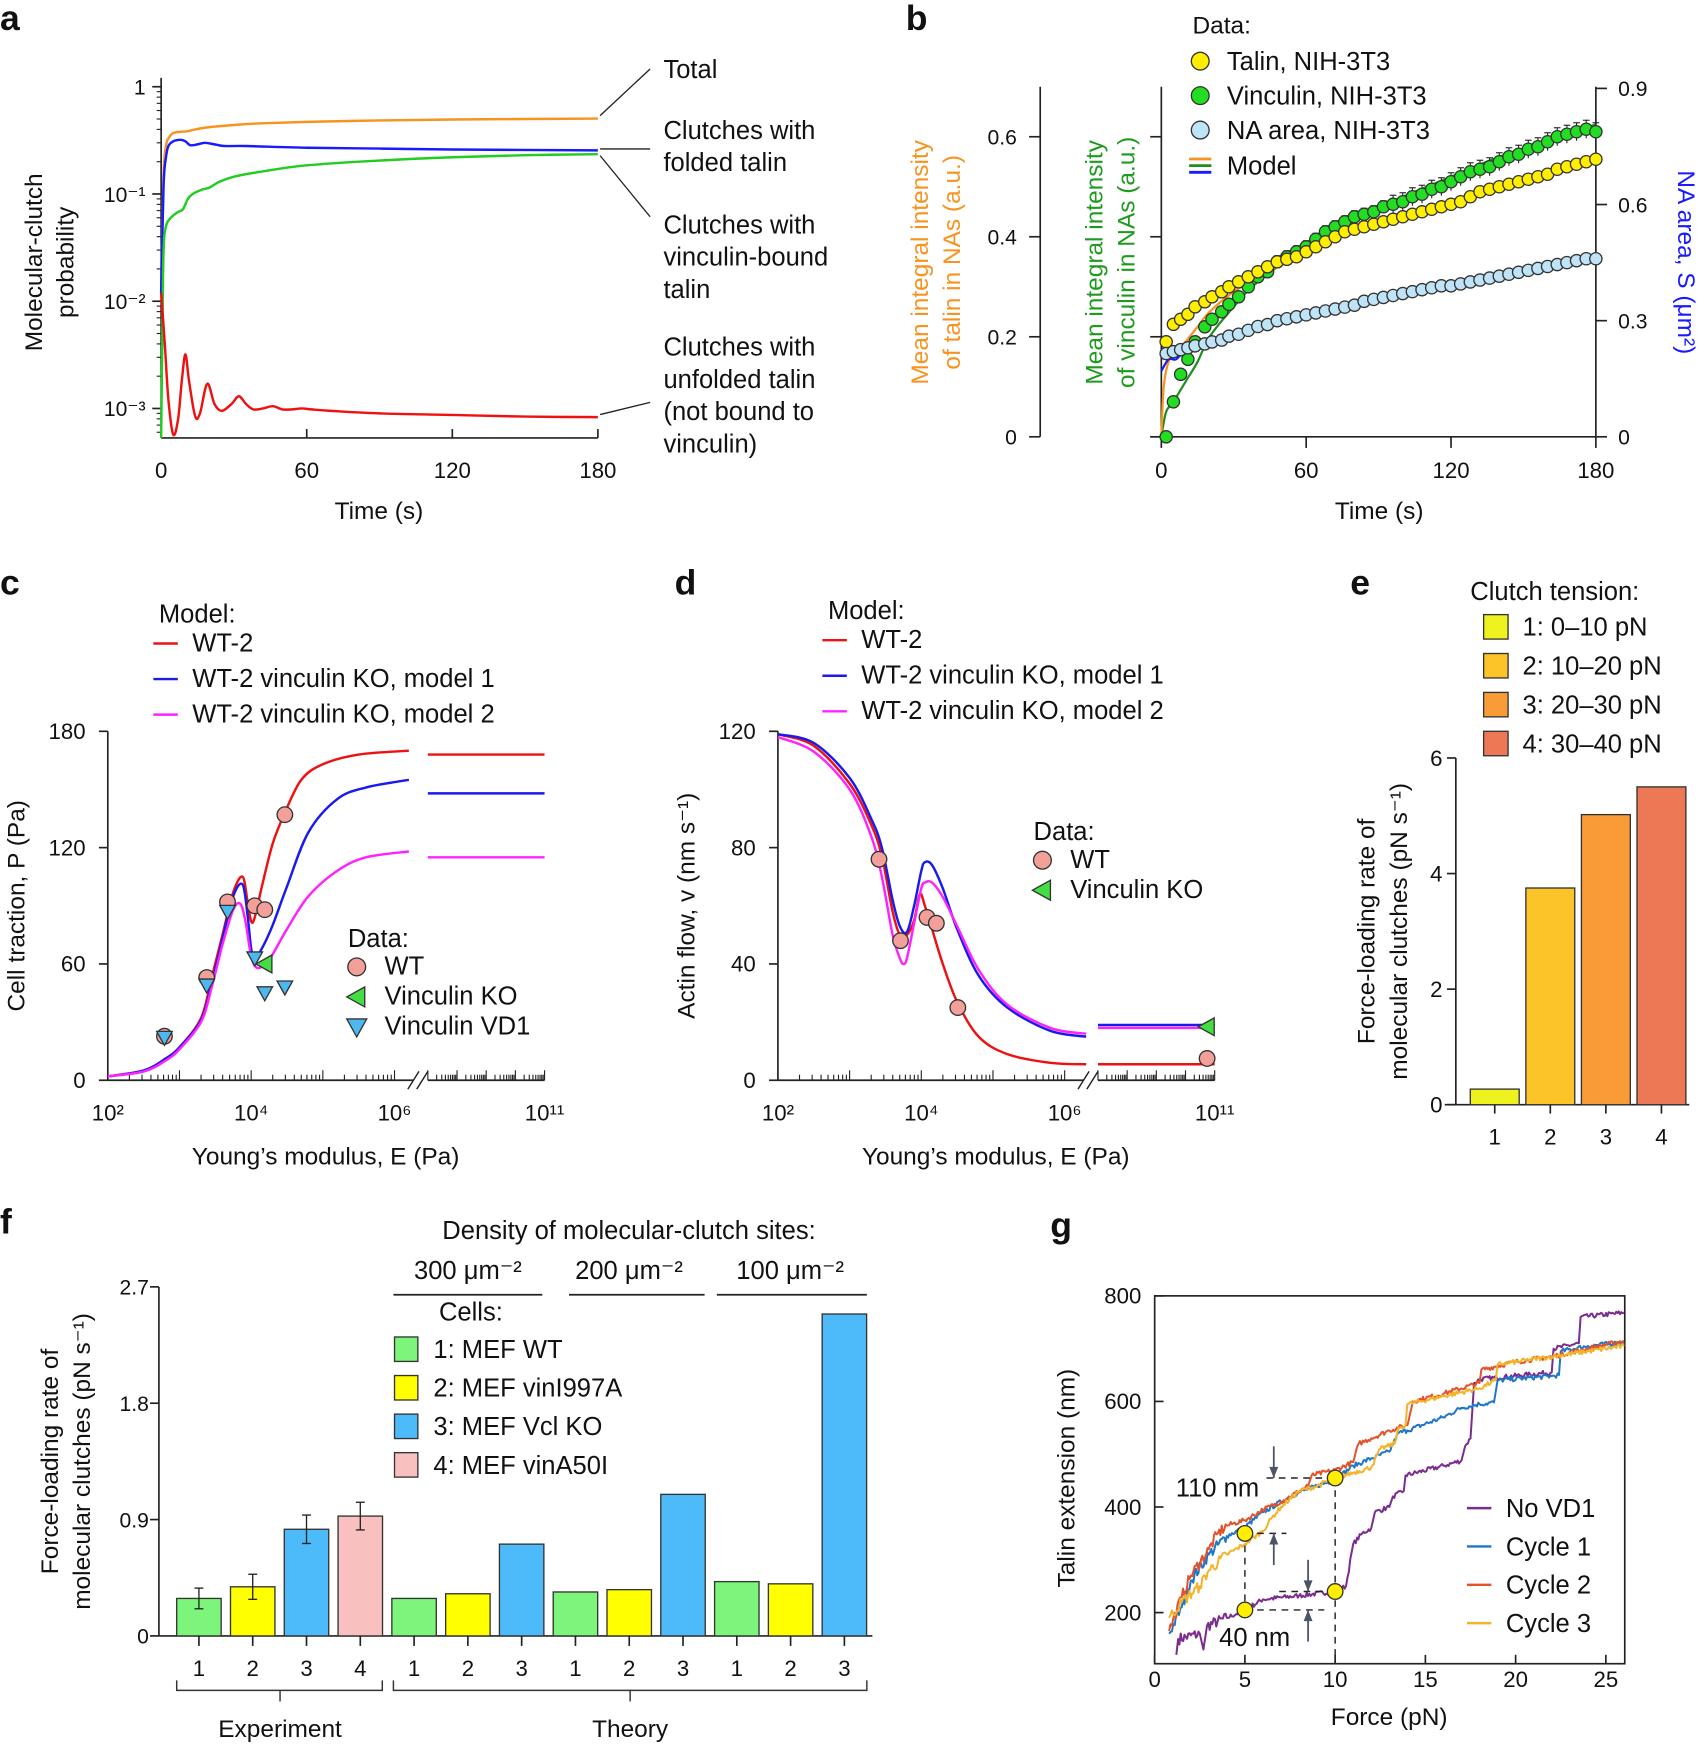  I want to click on legend-title: Data:, so click(378, 939).